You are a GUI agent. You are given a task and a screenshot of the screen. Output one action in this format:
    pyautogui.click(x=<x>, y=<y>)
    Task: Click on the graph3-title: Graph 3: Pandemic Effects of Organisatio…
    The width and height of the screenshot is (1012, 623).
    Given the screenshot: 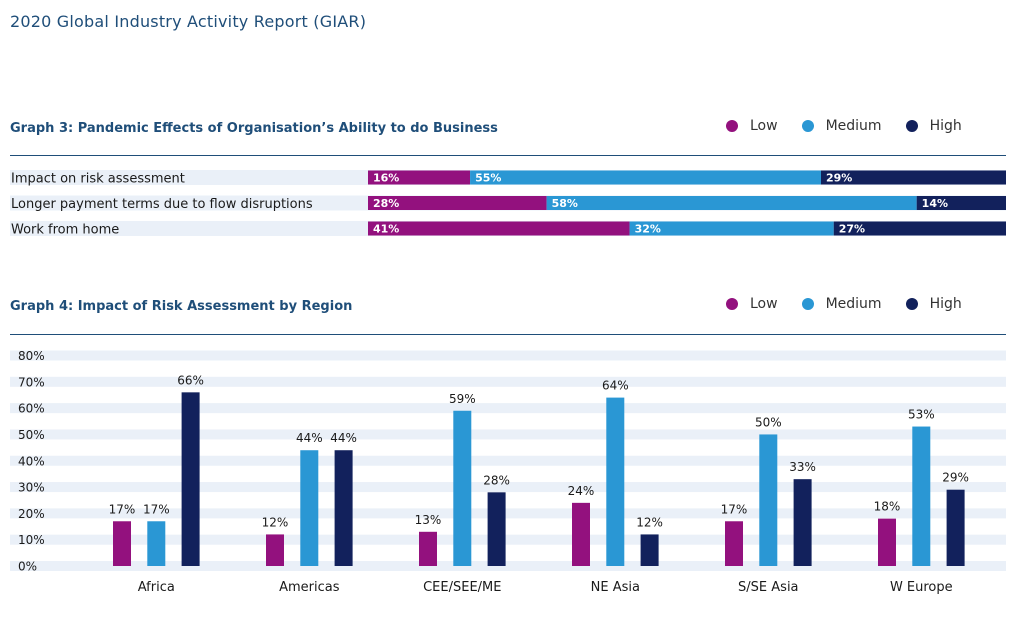 What is the action you would take?
    pyautogui.click(x=254, y=128)
    